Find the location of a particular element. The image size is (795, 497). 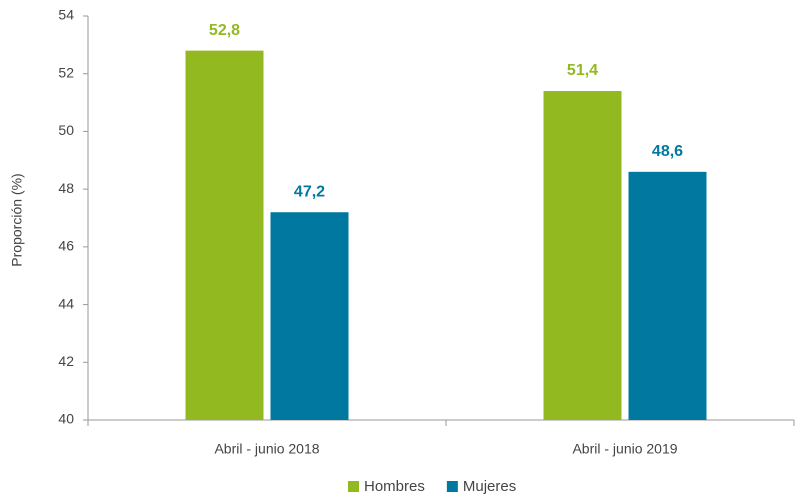

y-tick-label: 50 is located at coordinates (66, 130).